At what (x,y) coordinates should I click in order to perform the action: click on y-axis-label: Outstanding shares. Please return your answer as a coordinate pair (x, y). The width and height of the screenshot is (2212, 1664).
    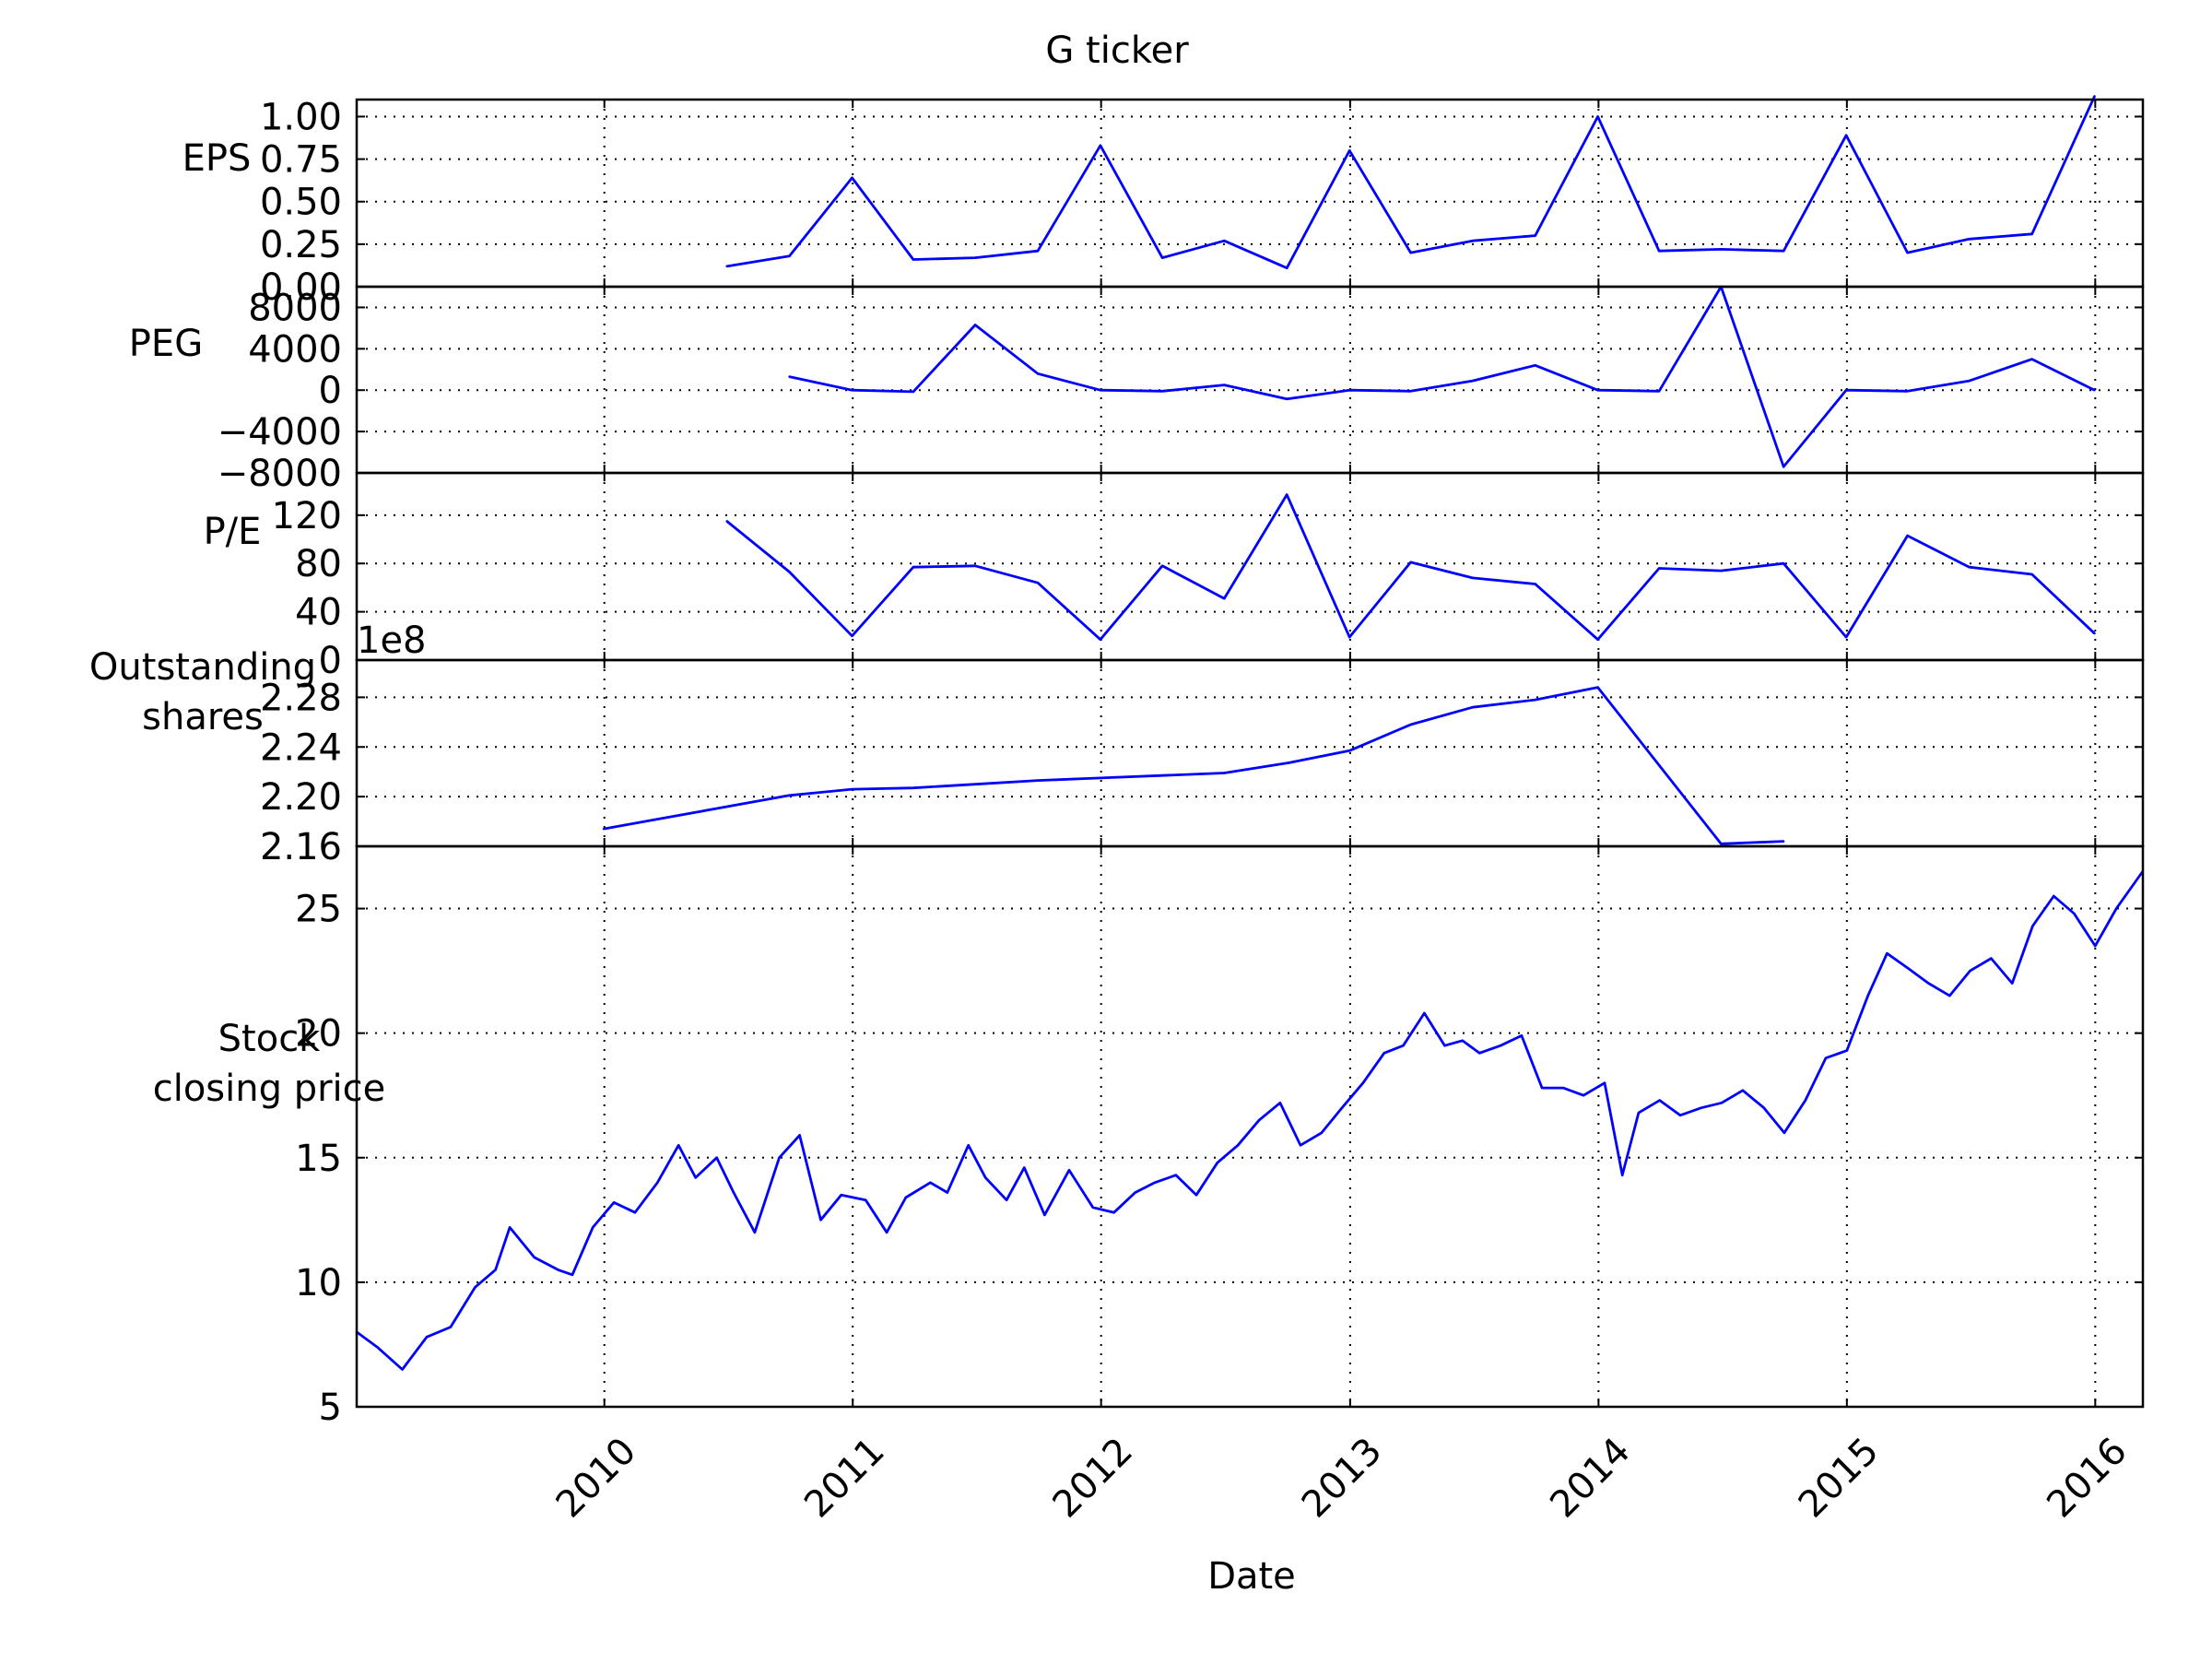
    Looking at the image, I should click on (202, 692).